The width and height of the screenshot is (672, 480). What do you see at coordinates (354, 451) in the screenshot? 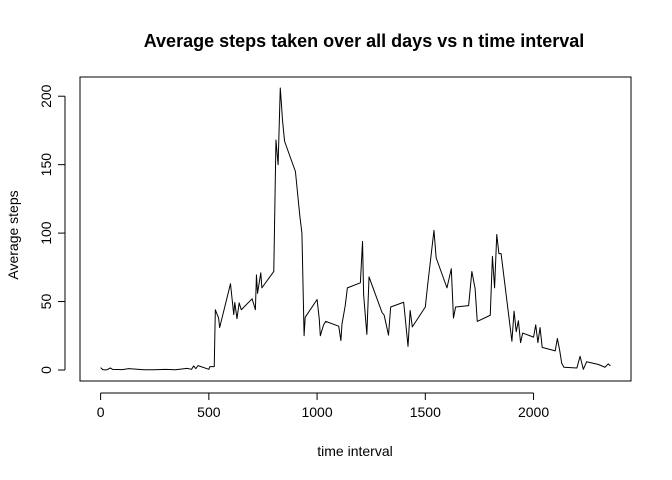
I see `x-axis-label: time interval` at bounding box center [354, 451].